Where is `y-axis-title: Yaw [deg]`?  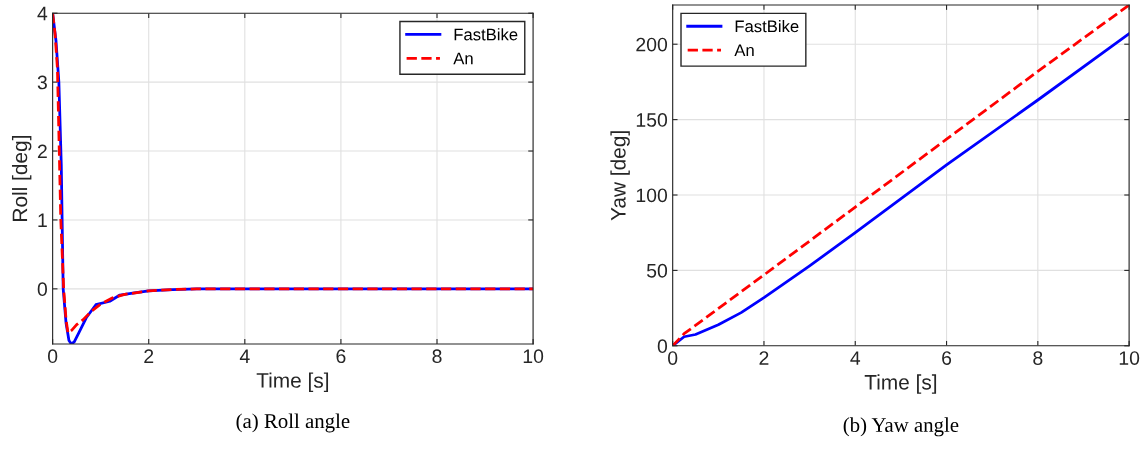
y-axis-title: Yaw [deg] is located at coordinates (620, 176).